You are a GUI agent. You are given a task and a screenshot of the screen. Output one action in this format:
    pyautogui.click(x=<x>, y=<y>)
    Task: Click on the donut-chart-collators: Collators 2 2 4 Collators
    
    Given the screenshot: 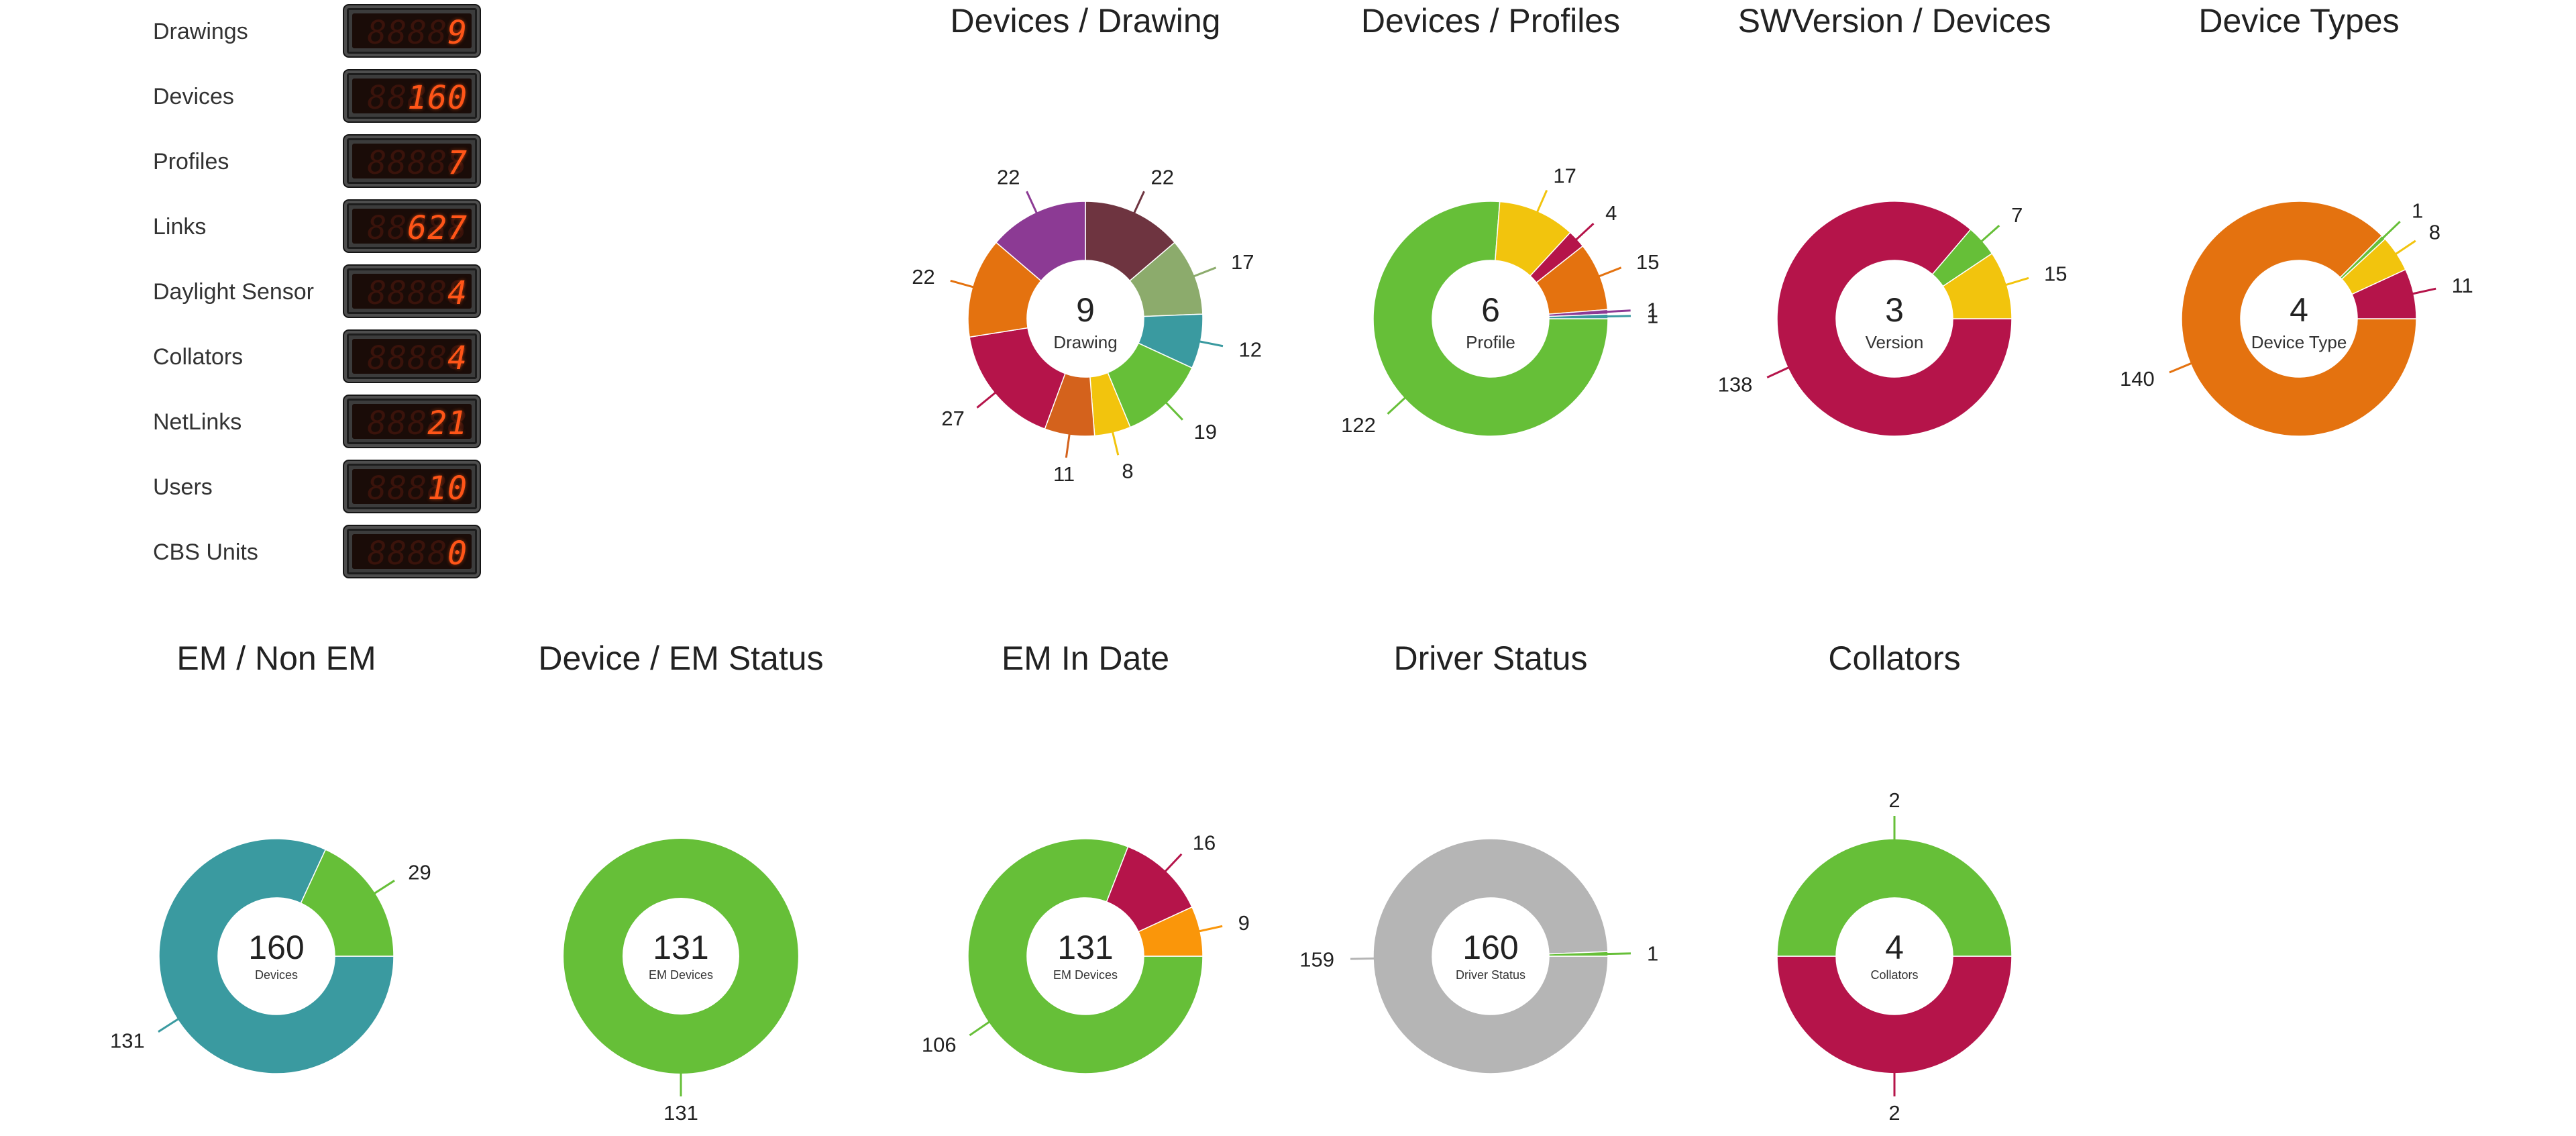 What is the action you would take?
    pyautogui.click(x=1894, y=882)
    